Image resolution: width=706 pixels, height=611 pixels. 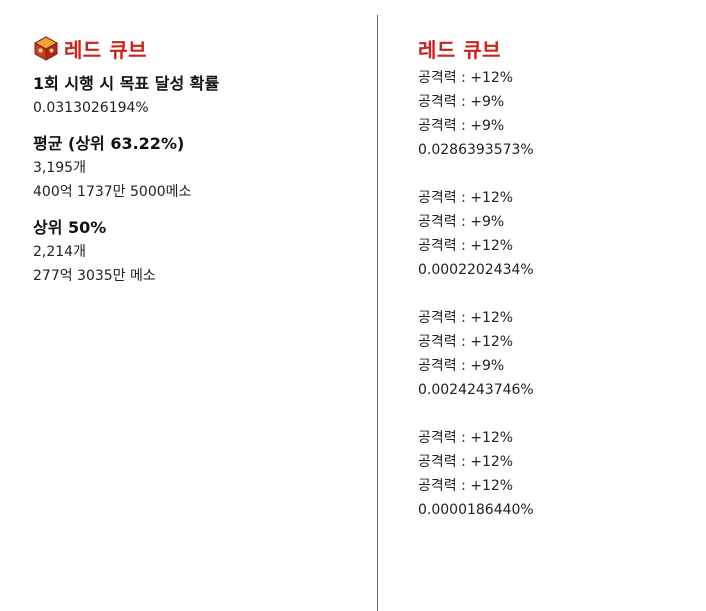 What do you see at coordinates (59, 252) in the screenshot?
I see `top50-count: 2,214개` at bounding box center [59, 252].